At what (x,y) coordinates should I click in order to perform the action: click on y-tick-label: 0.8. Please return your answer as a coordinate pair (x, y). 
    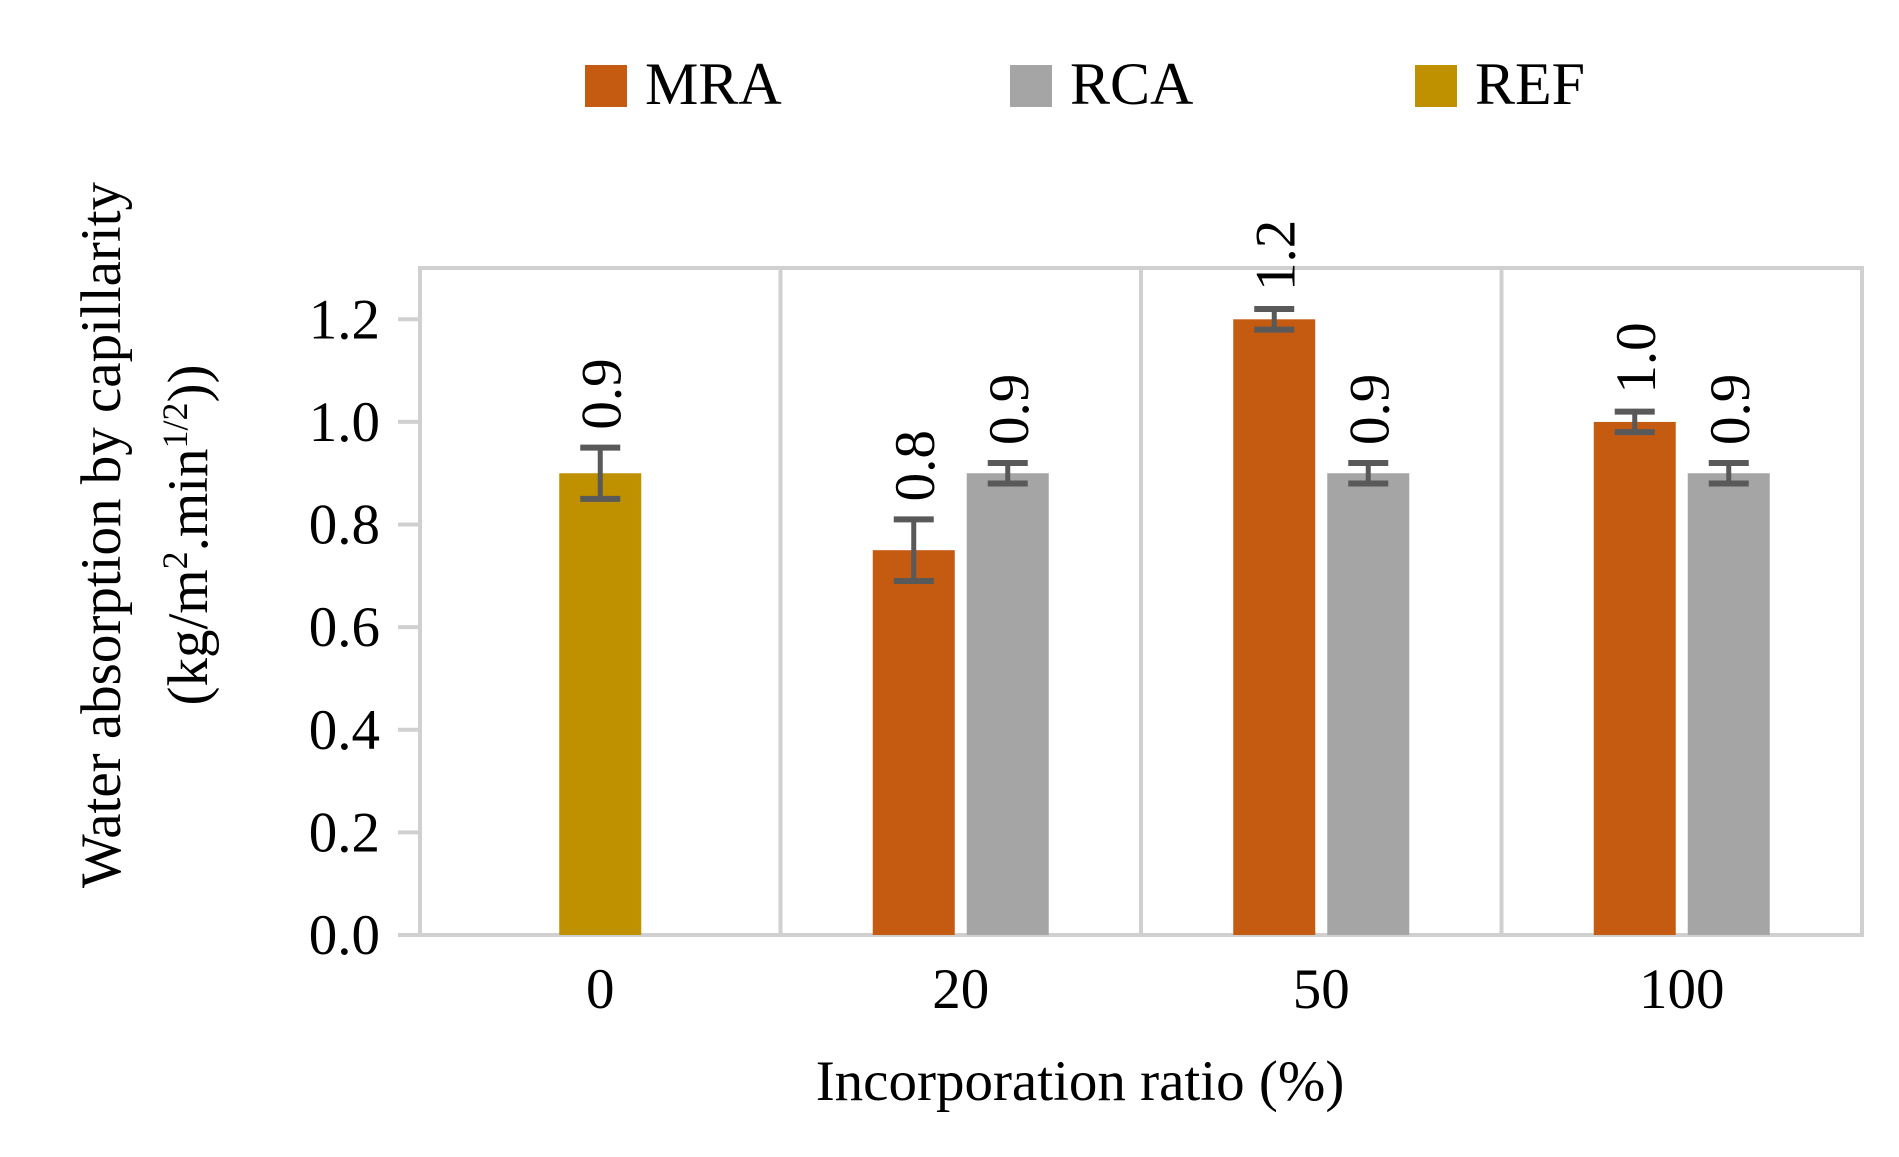
    Looking at the image, I should click on (344, 525).